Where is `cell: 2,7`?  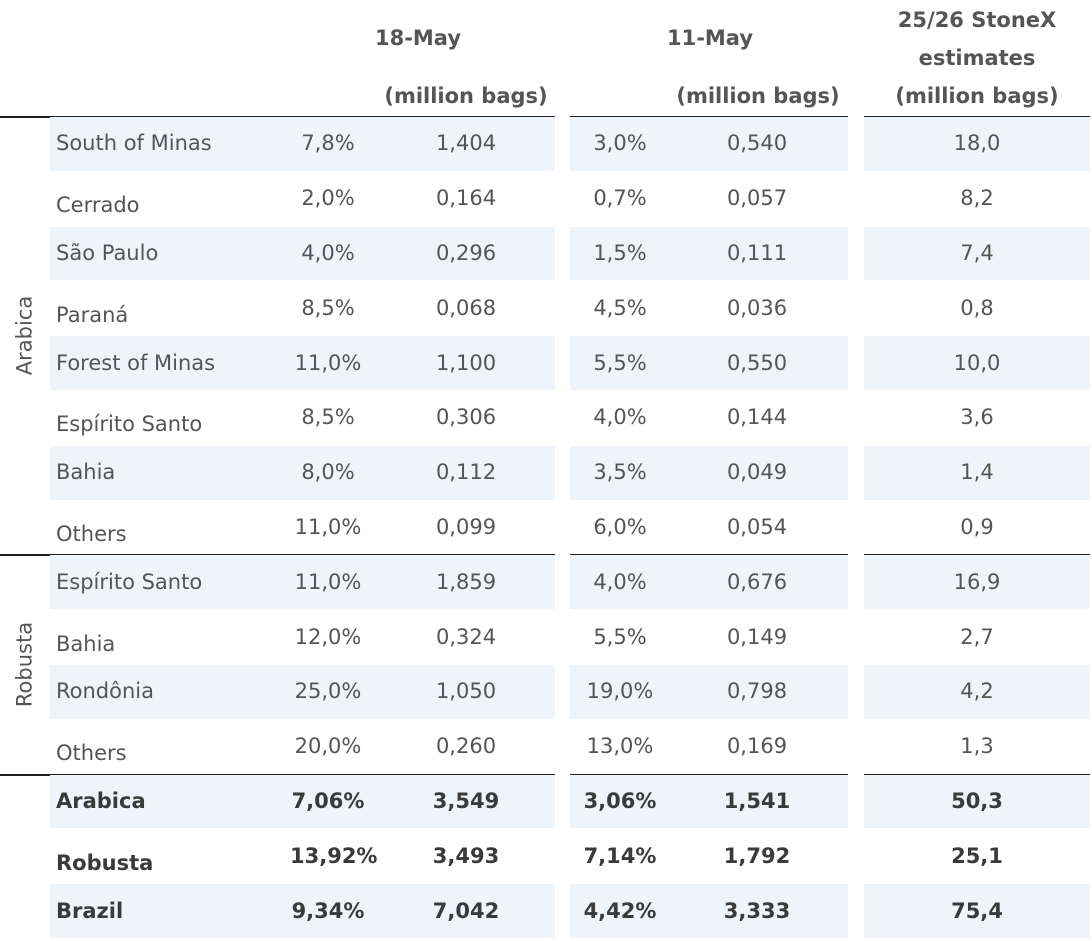 cell: 2,7 is located at coordinates (977, 636).